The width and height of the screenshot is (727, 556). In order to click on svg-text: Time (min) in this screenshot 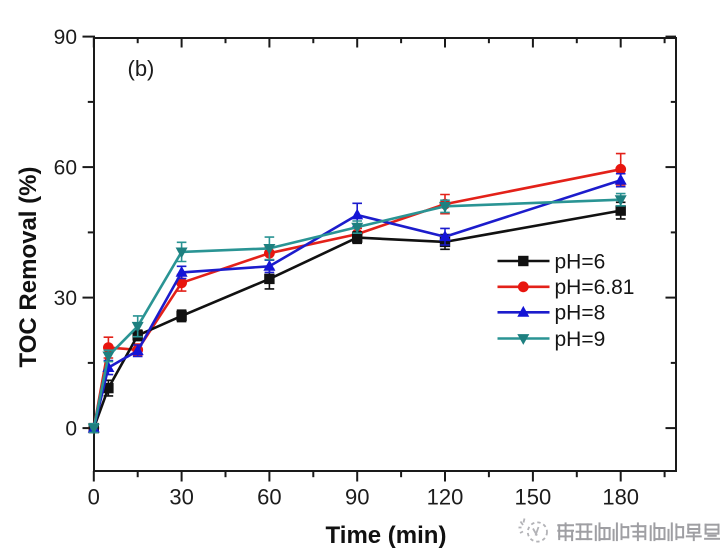, I will do `click(386, 535)`.